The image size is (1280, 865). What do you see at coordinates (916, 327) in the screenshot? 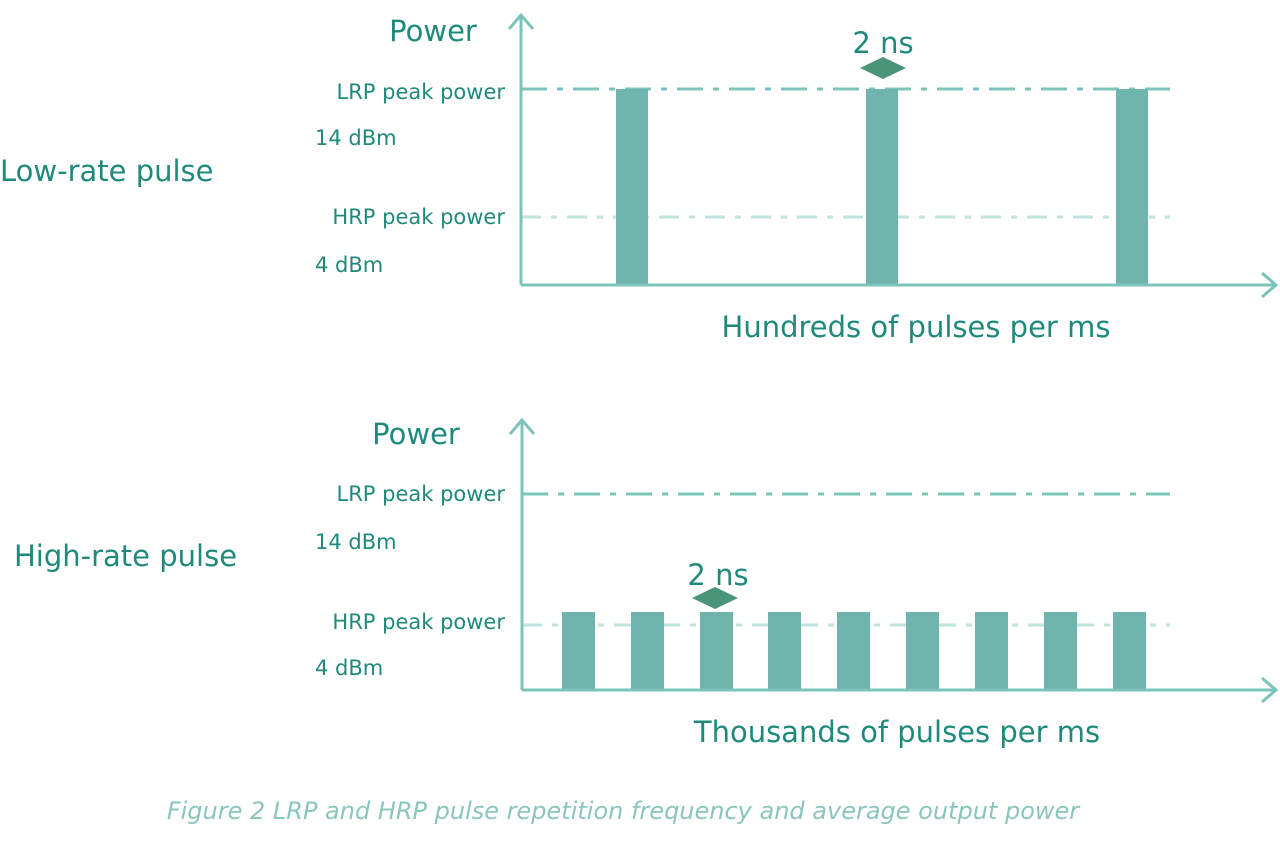
I see `x-axis-label: Hundreds of pulses per ms` at bounding box center [916, 327].